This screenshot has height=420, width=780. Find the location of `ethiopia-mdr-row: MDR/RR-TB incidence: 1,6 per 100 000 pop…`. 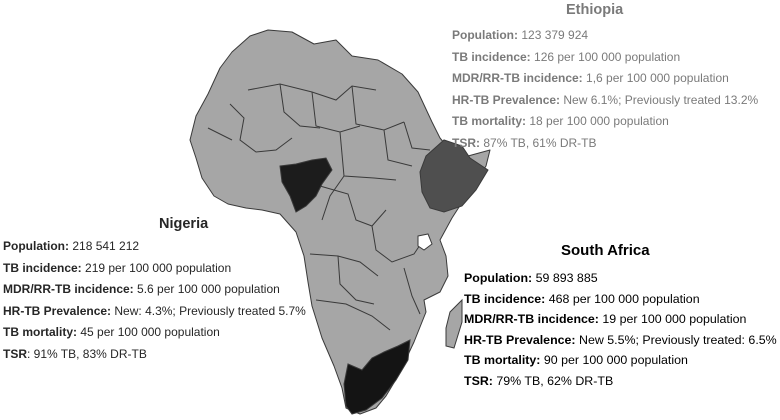

ethiopia-mdr-row: MDR/RR-TB incidence: 1,6 per 100 000 pop… is located at coordinates (605, 79).